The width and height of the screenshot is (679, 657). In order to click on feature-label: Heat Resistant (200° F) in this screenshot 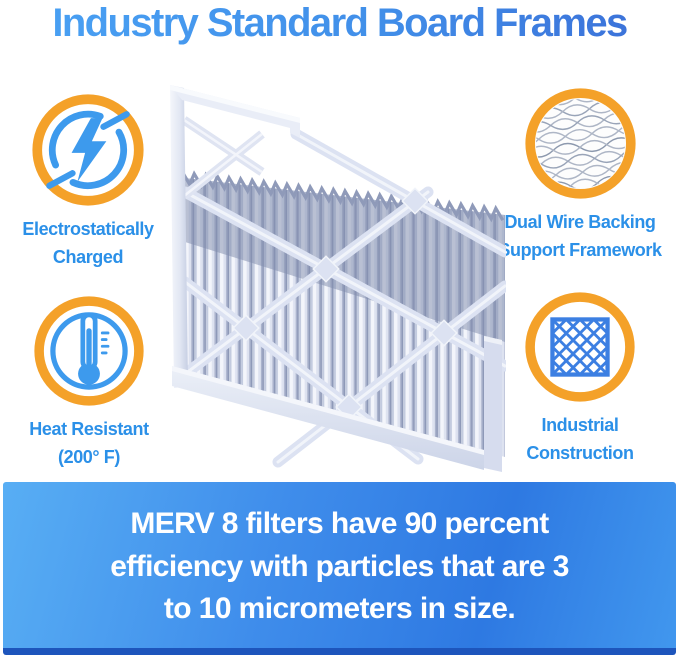, I will do `click(89, 443)`.